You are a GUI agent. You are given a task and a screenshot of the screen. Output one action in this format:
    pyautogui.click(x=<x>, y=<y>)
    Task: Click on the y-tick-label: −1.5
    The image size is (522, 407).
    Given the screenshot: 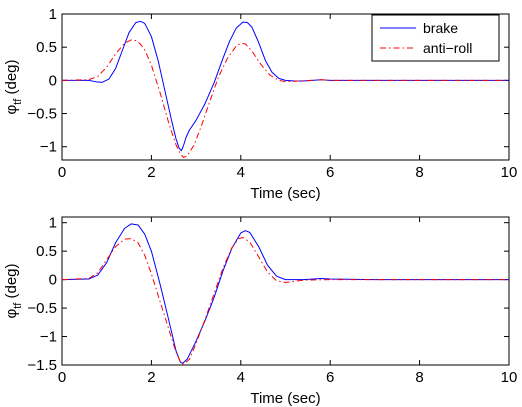 What is the action you would take?
    pyautogui.click(x=42, y=365)
    